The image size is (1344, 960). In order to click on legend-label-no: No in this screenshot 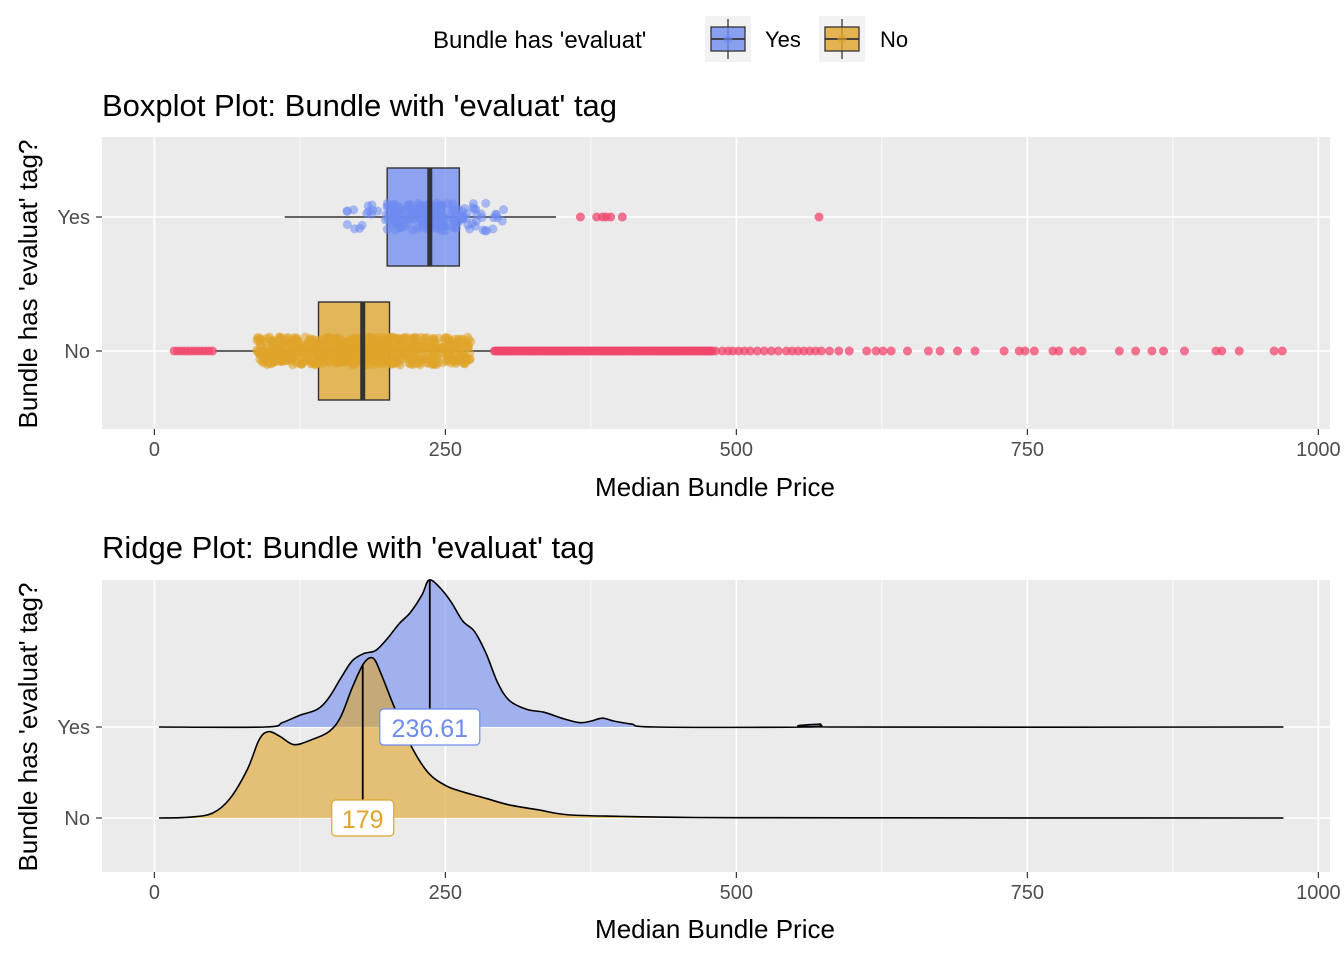, I will do `click(894, 39)`.